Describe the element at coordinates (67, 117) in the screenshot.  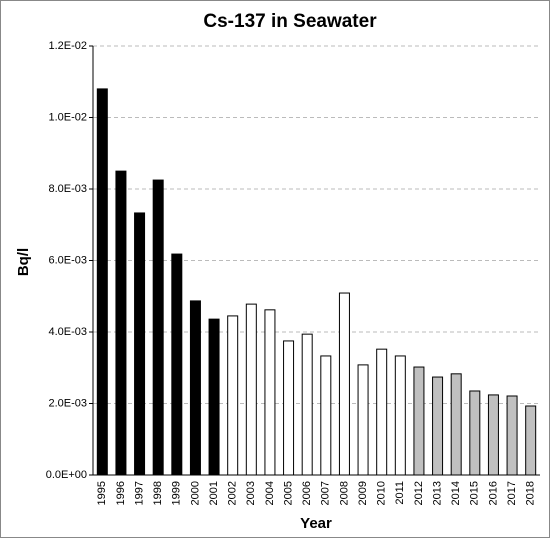
I see `y-tick-label: 1.0E-02` at that location.